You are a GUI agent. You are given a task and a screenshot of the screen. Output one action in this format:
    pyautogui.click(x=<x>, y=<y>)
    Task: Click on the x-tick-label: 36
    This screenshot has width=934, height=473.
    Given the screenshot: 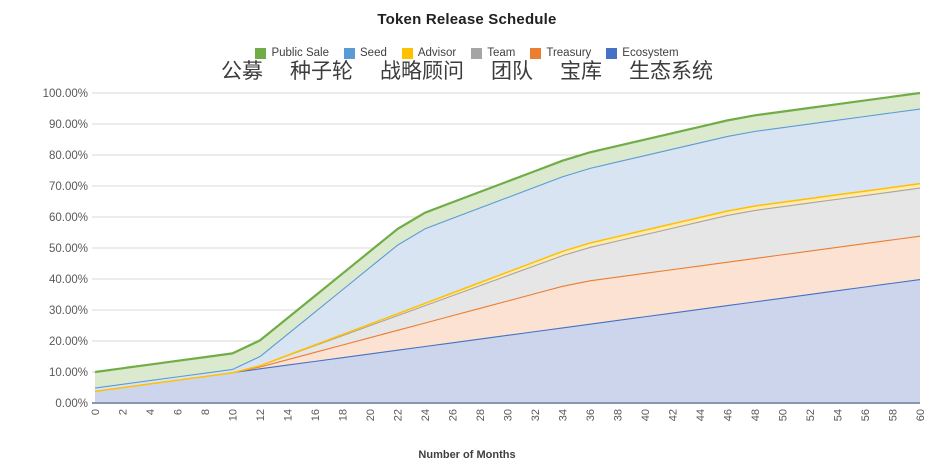 What is the action you would take?
    pyautogui.click(x=591, y=415)
    